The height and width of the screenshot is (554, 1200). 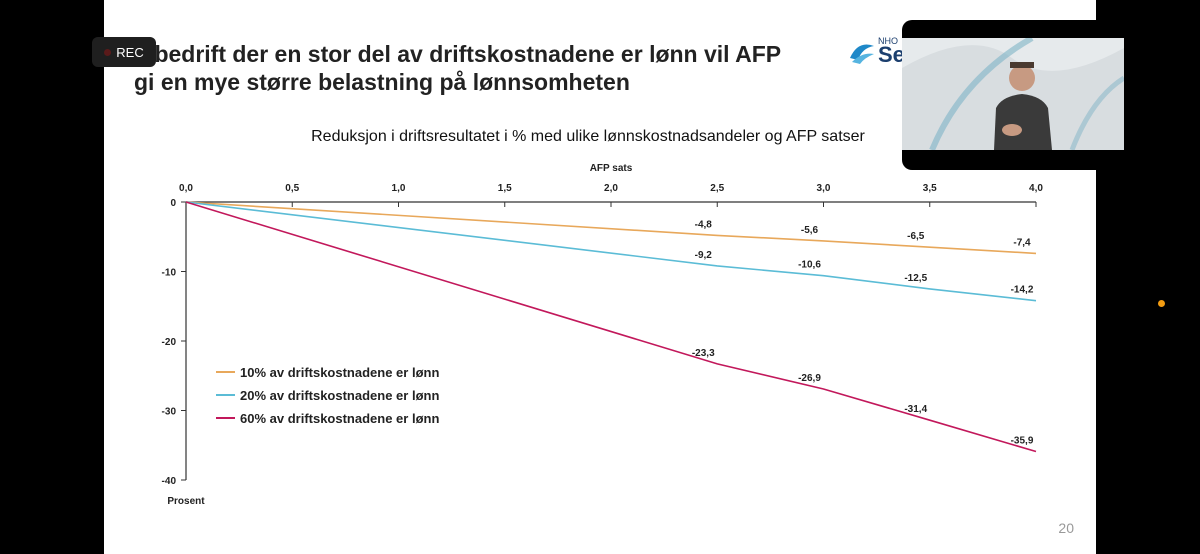 What do you see at coordinates (930, 188) in the screenshot?
I see `x-tick-label: 3,5` at bounding box center [930, 188].